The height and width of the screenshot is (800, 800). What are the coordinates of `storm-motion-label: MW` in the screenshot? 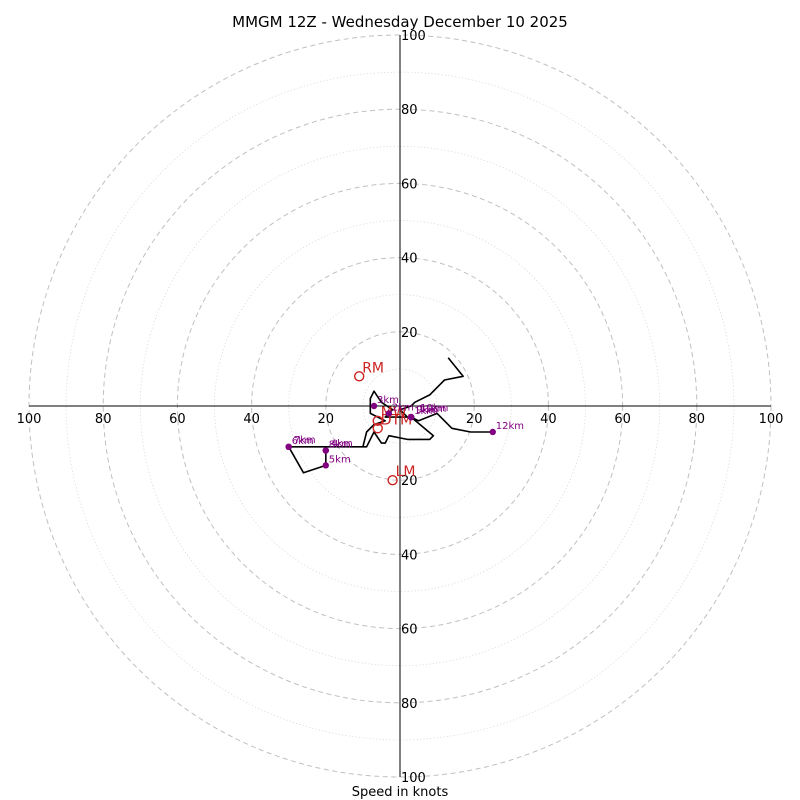 It's located at (394, 413).